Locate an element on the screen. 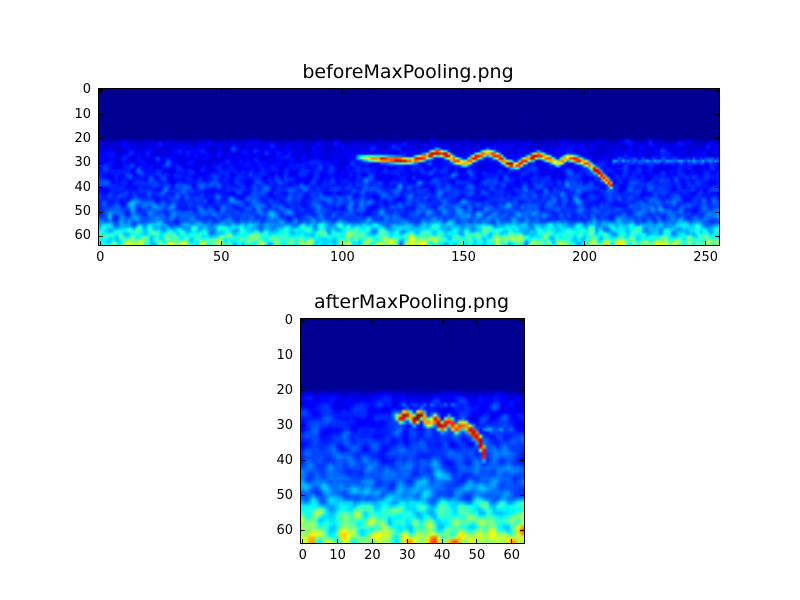 The image size is (800, 600). x-tick-label: 200 is located at coordinates (584, 257).